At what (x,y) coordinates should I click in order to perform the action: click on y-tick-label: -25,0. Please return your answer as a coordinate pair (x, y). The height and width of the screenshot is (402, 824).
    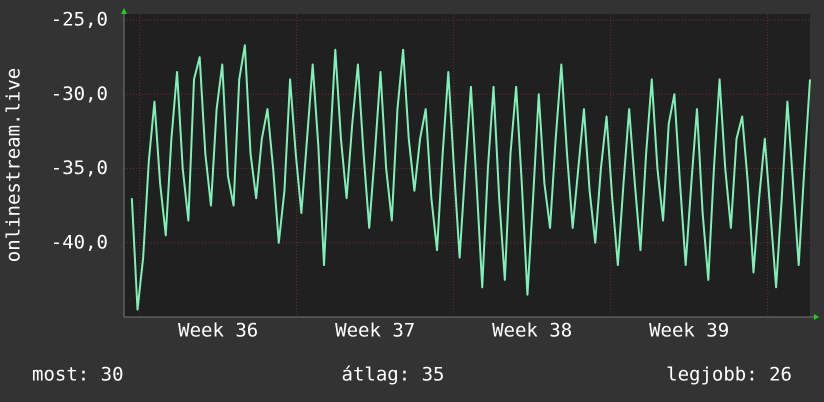
    Looking at the image, I should click on (79, 20).